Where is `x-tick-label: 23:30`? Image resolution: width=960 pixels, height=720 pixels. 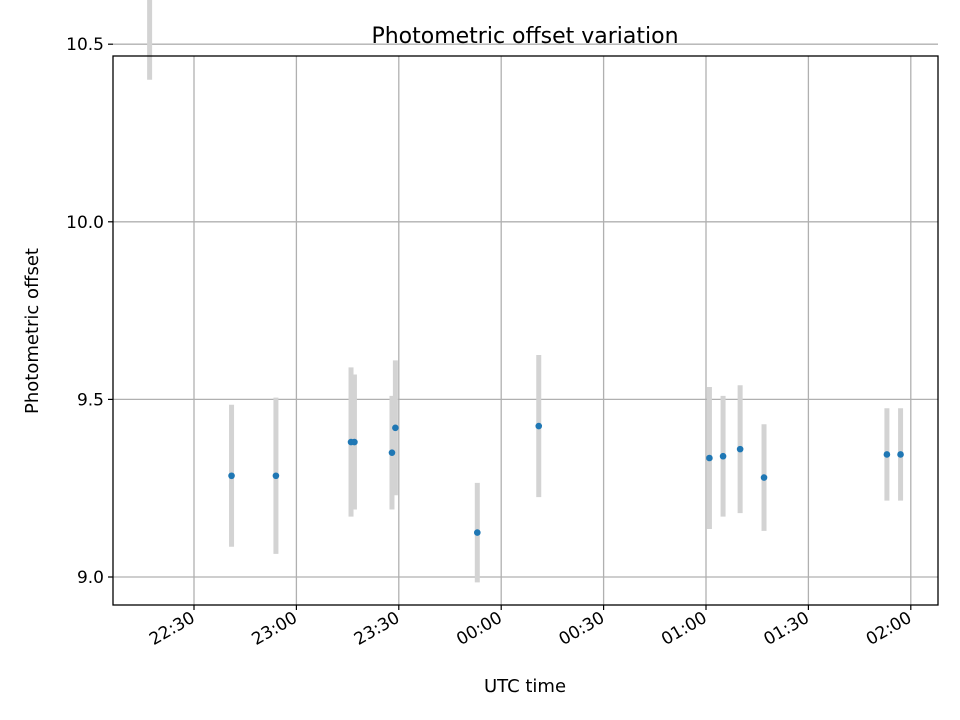 x-tick-label: 23:30 is located at coordinates (377, 629).